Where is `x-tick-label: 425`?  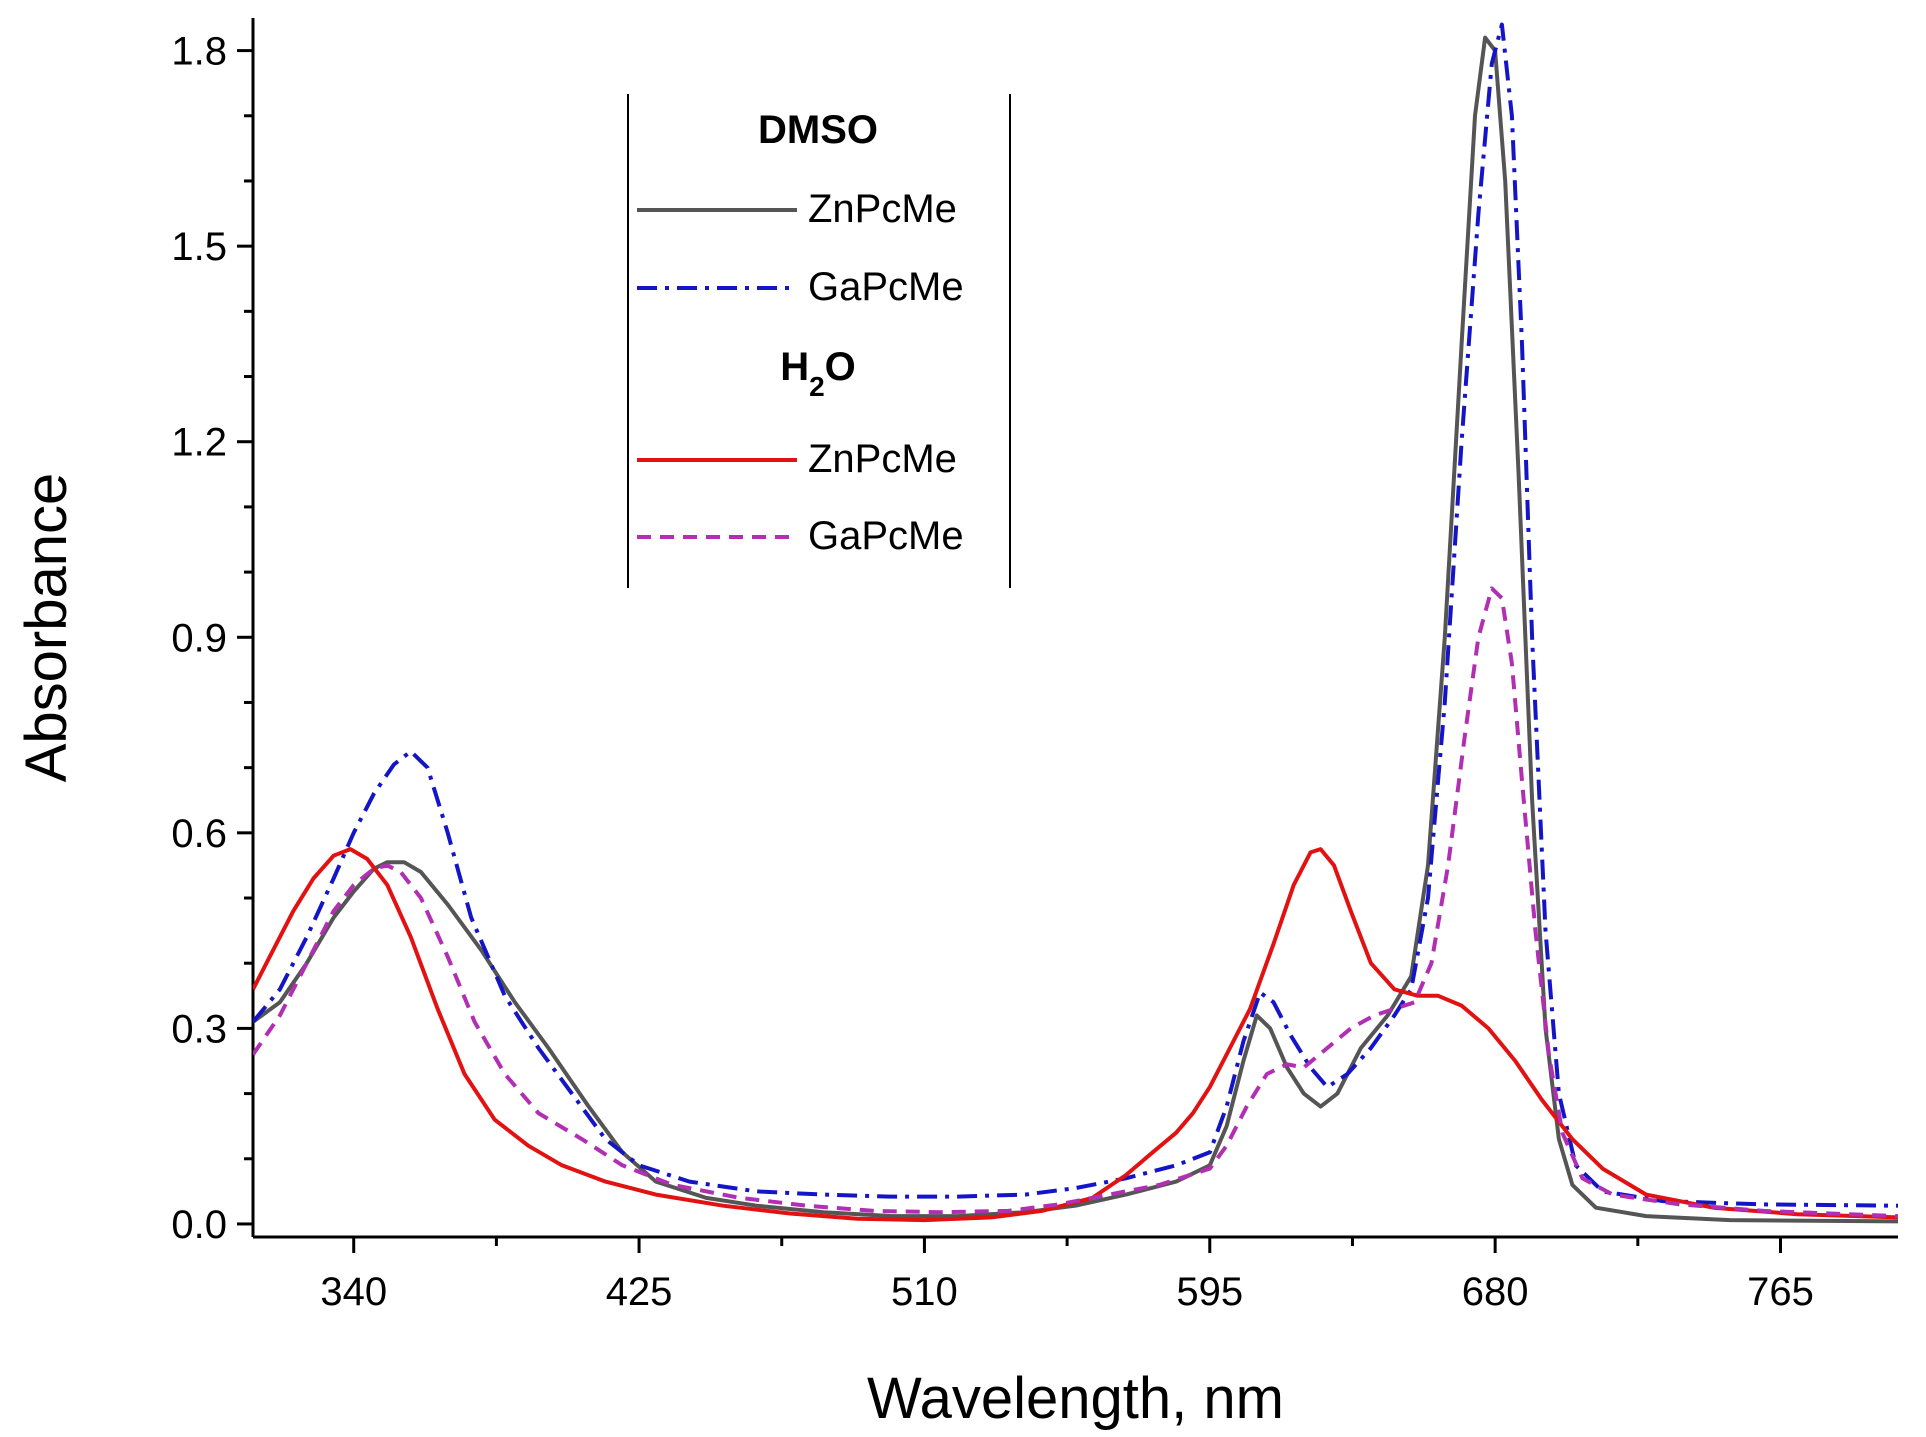
x-tick-label: 425 is located at coordinates (639, 1292).